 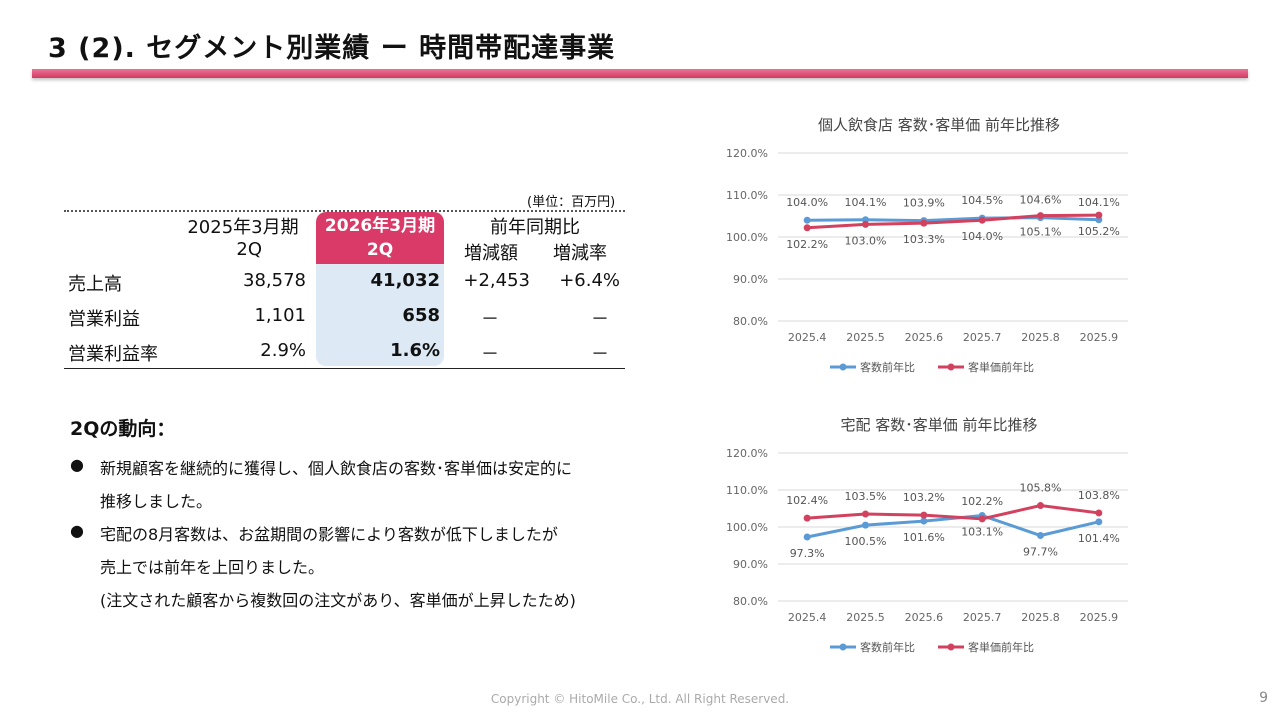 I want to click on row-diff: +2,453, so click(x=496, y=280).